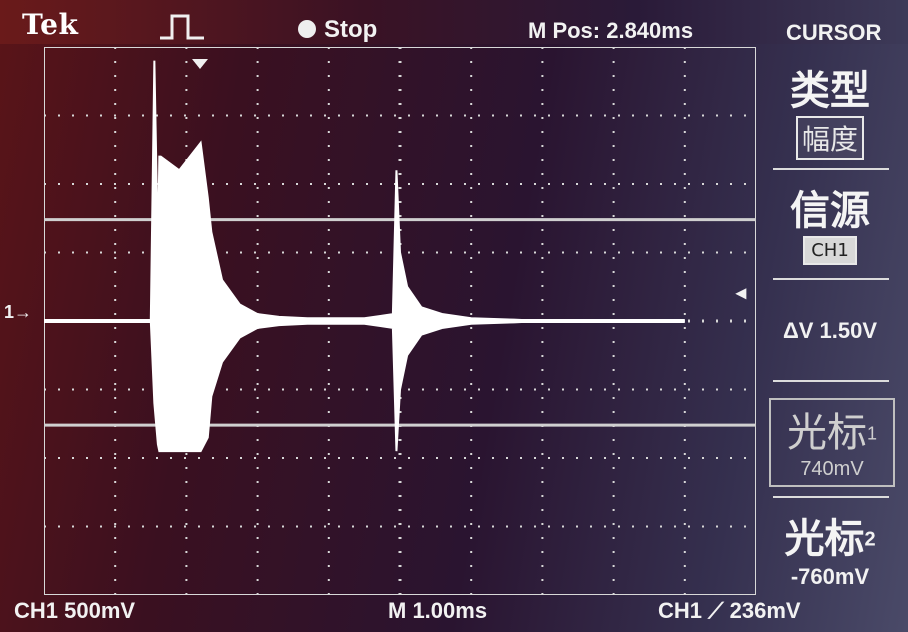 The width and height of the screenshot is (908, 632). What do you see at coordinates (870, 539) in the screenshot?
I see `cursor2-index: 2` at bounding box center [870, 539].